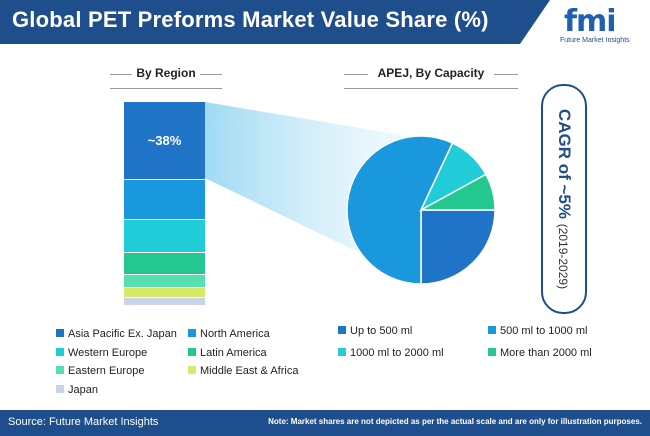  I want to click on legend-item-500-1000: 500 ml to 1000 ml, so click(537, 331).